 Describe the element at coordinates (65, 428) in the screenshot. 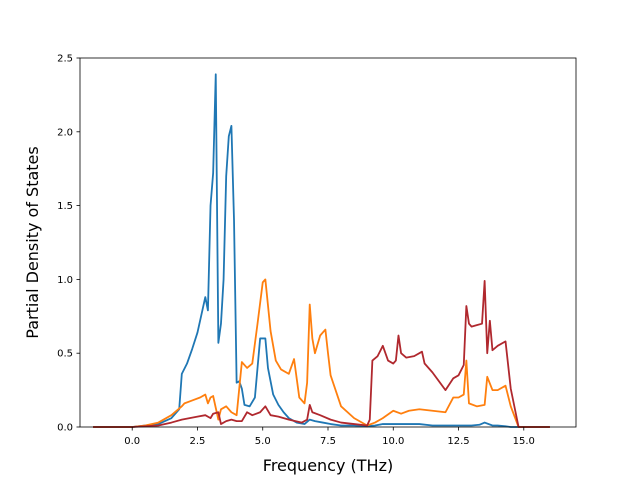

I see `y-tick-label: 0.0` at that location.